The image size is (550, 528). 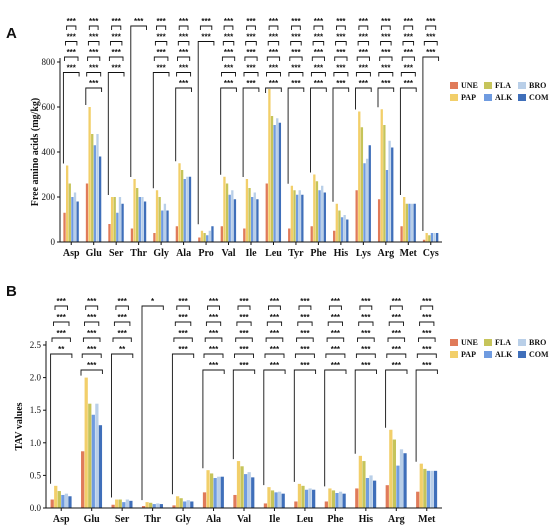 I want to click on legend-swatch-com, so click(x=522, y=354).